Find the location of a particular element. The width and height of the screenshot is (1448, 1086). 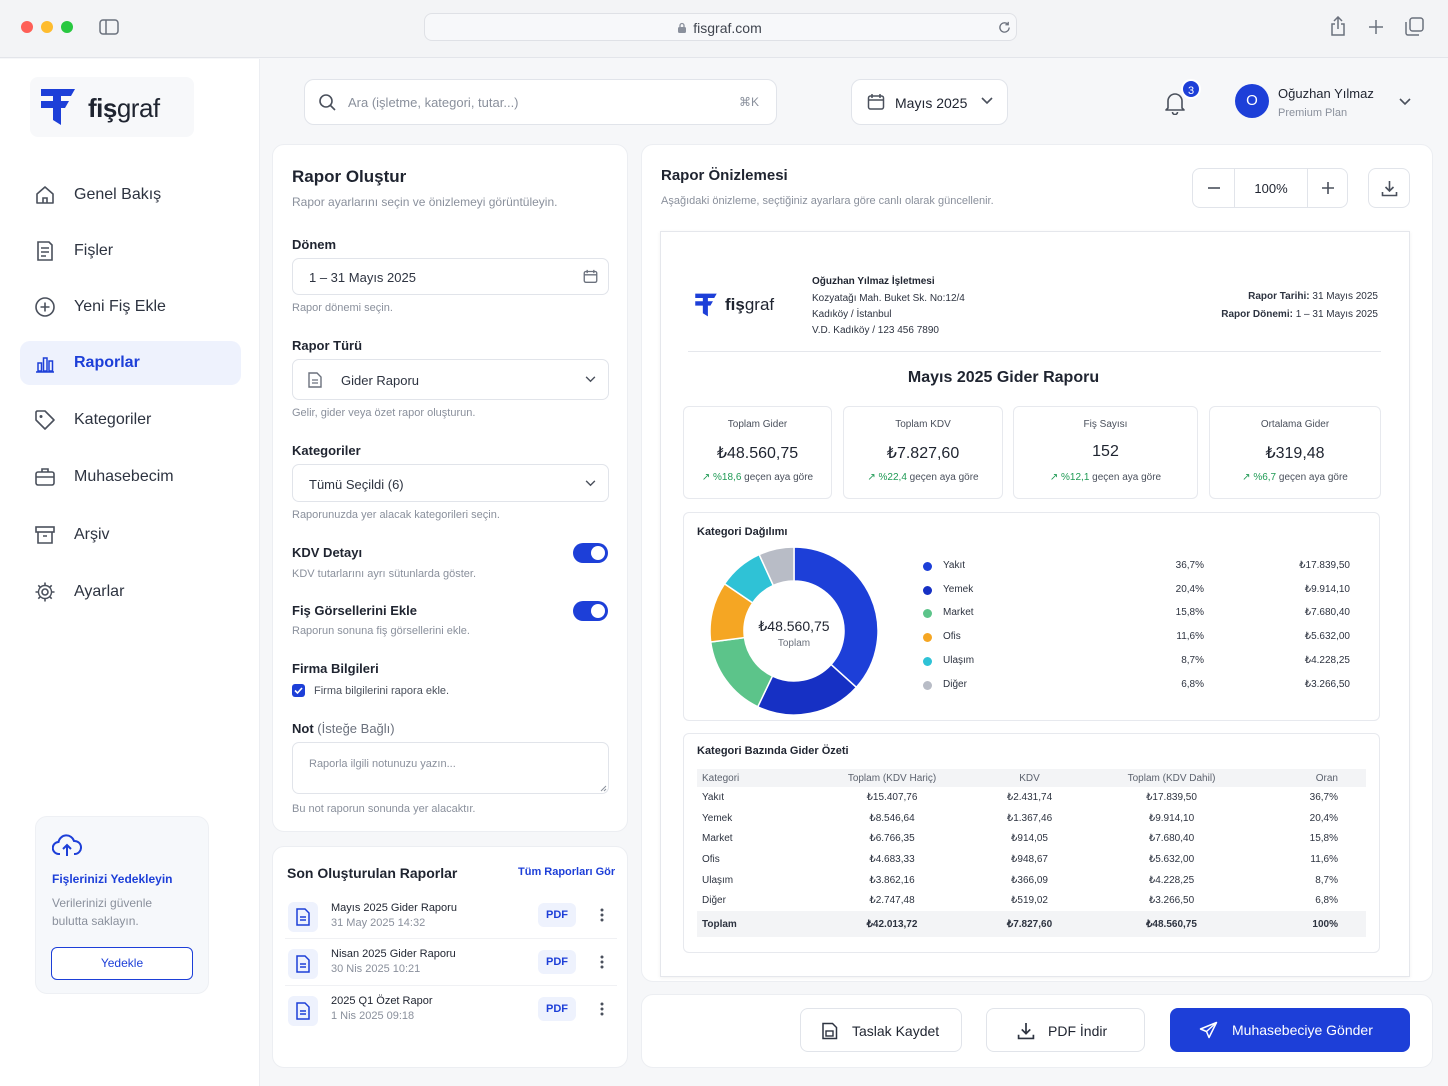

company-checkbox is located at coordinates (298, 690).